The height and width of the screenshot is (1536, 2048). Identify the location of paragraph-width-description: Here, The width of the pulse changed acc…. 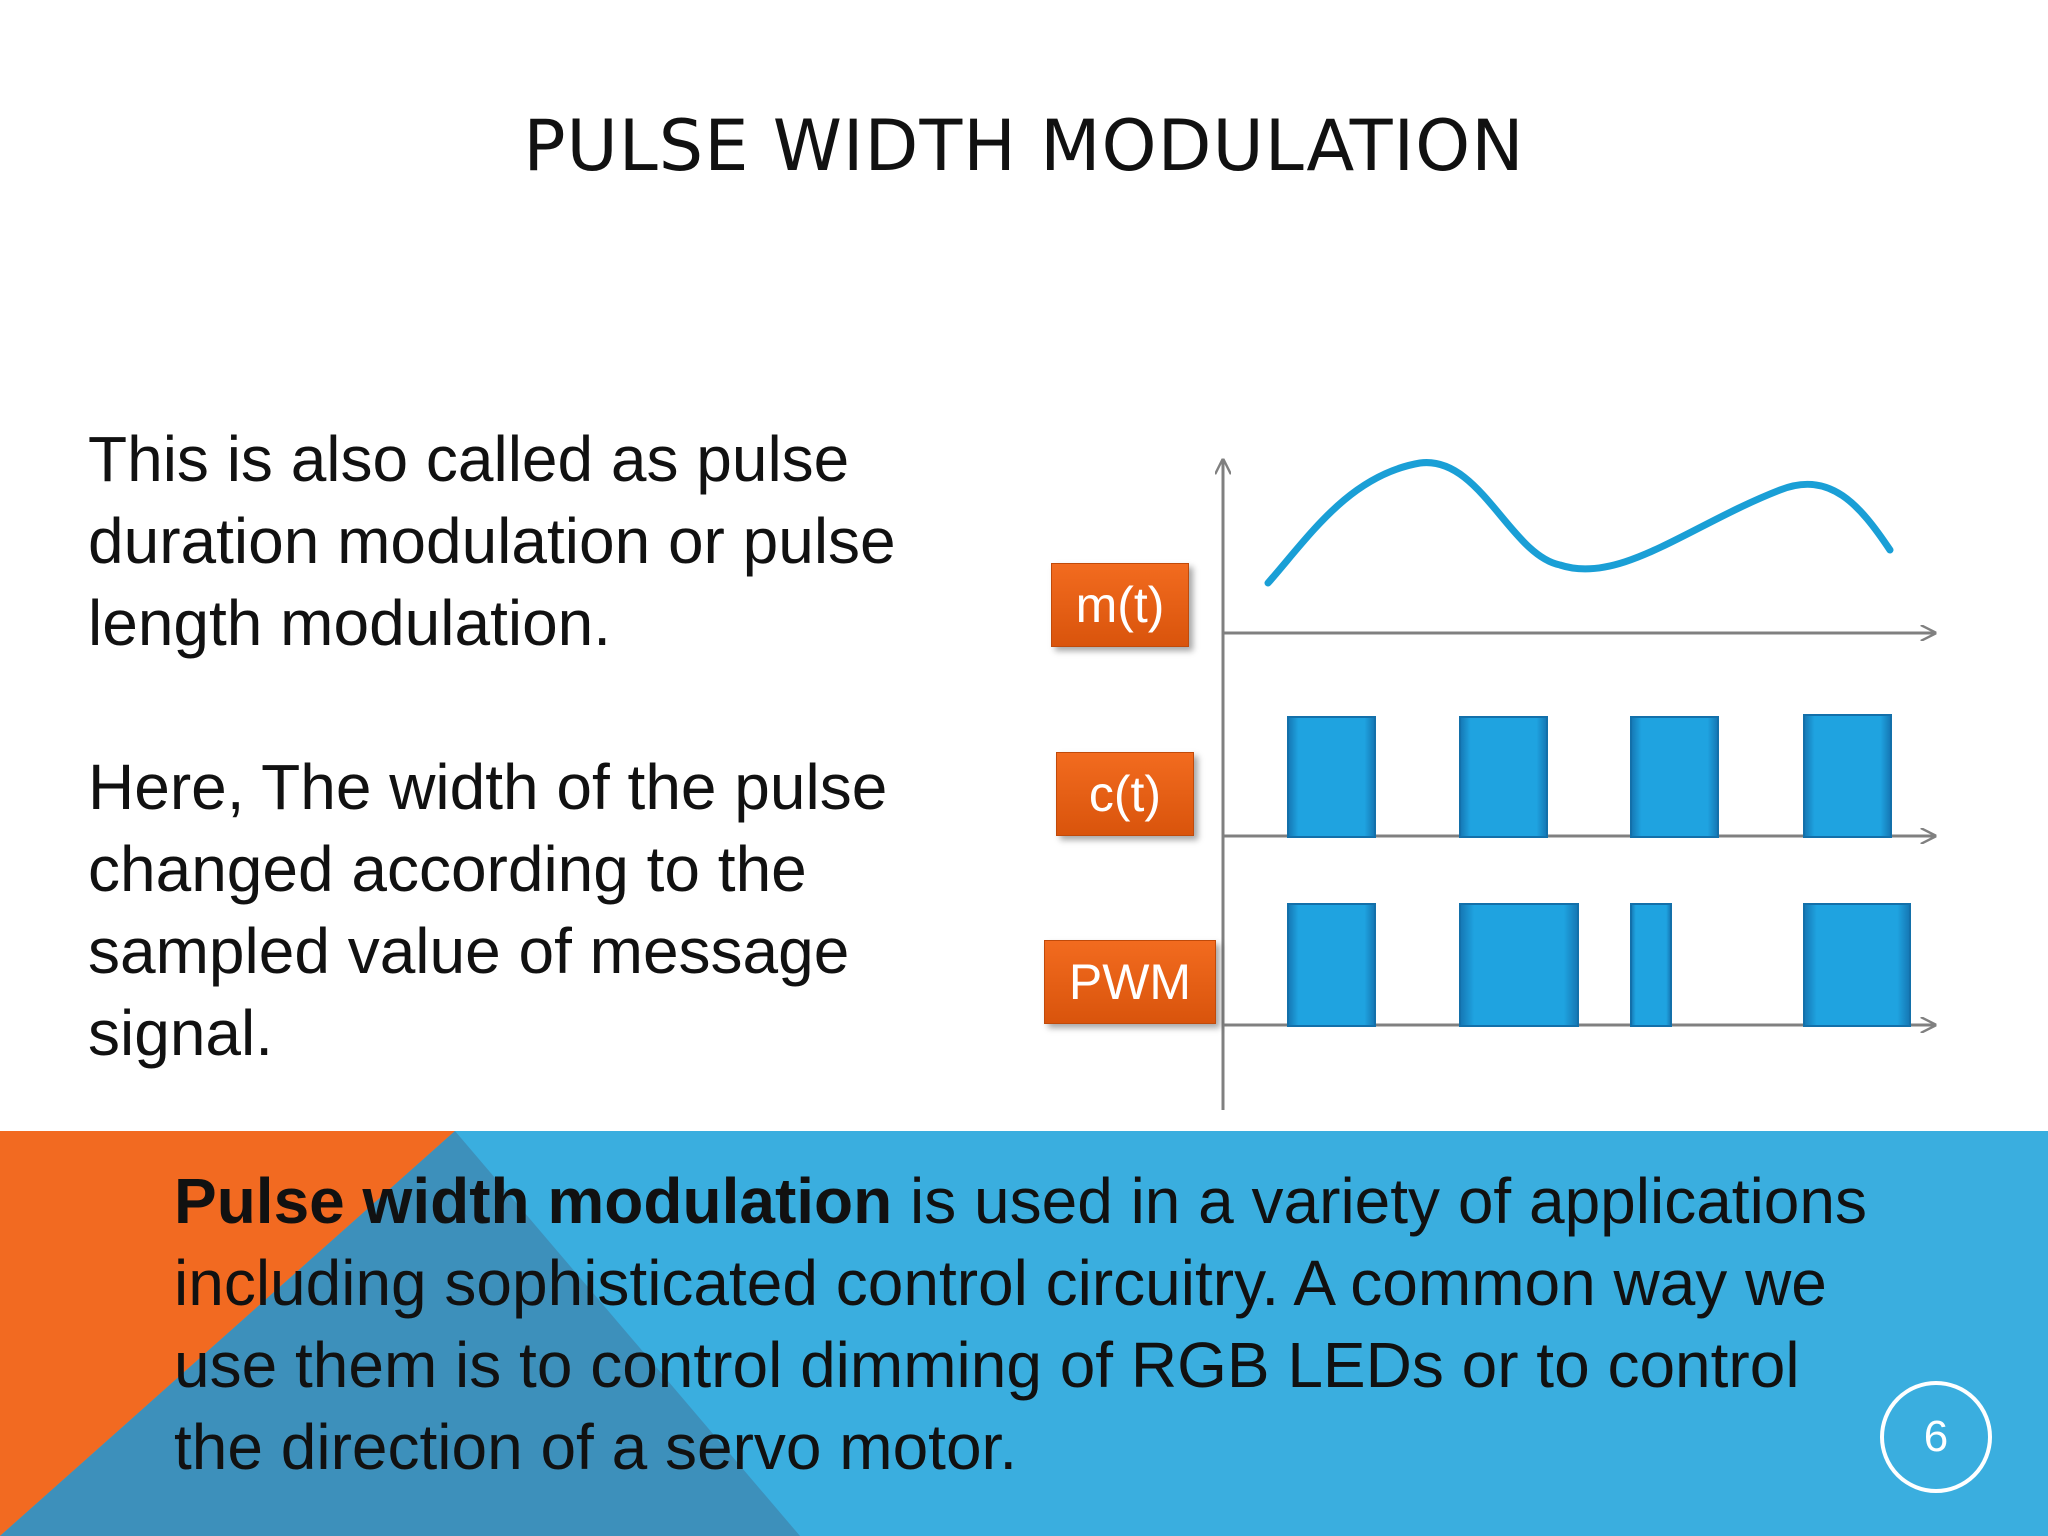
(488, 910).